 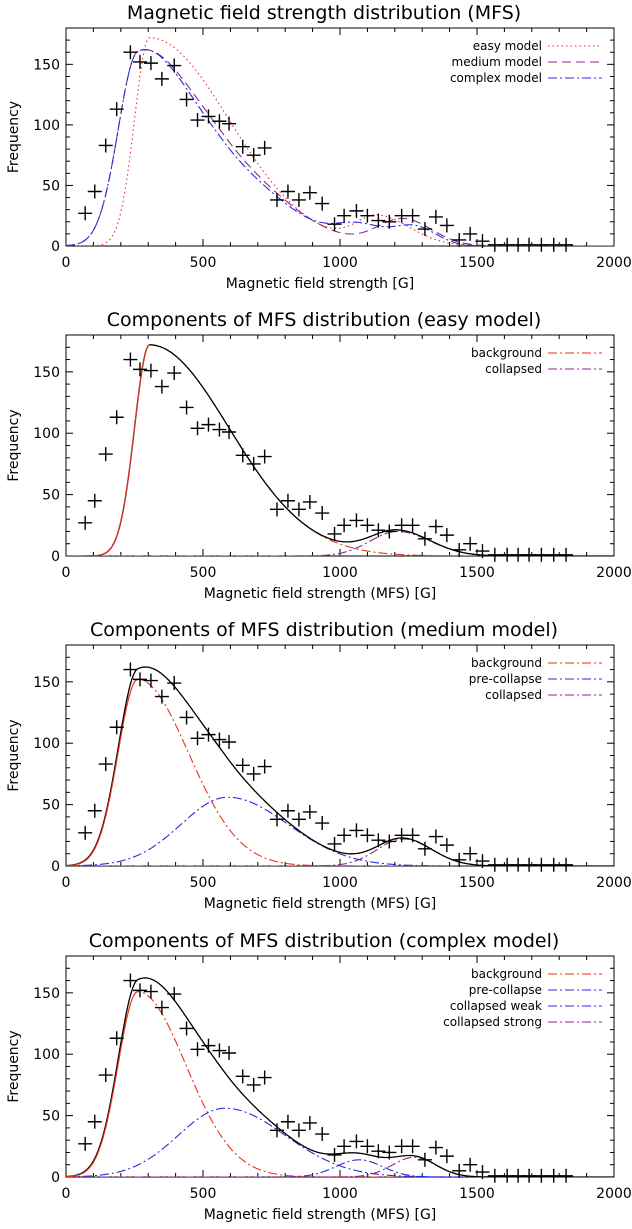 What do you see at coordinates (46, 65) in the screenshot?
I see `y-tick-label: 150` at bounding box center [46, 65].